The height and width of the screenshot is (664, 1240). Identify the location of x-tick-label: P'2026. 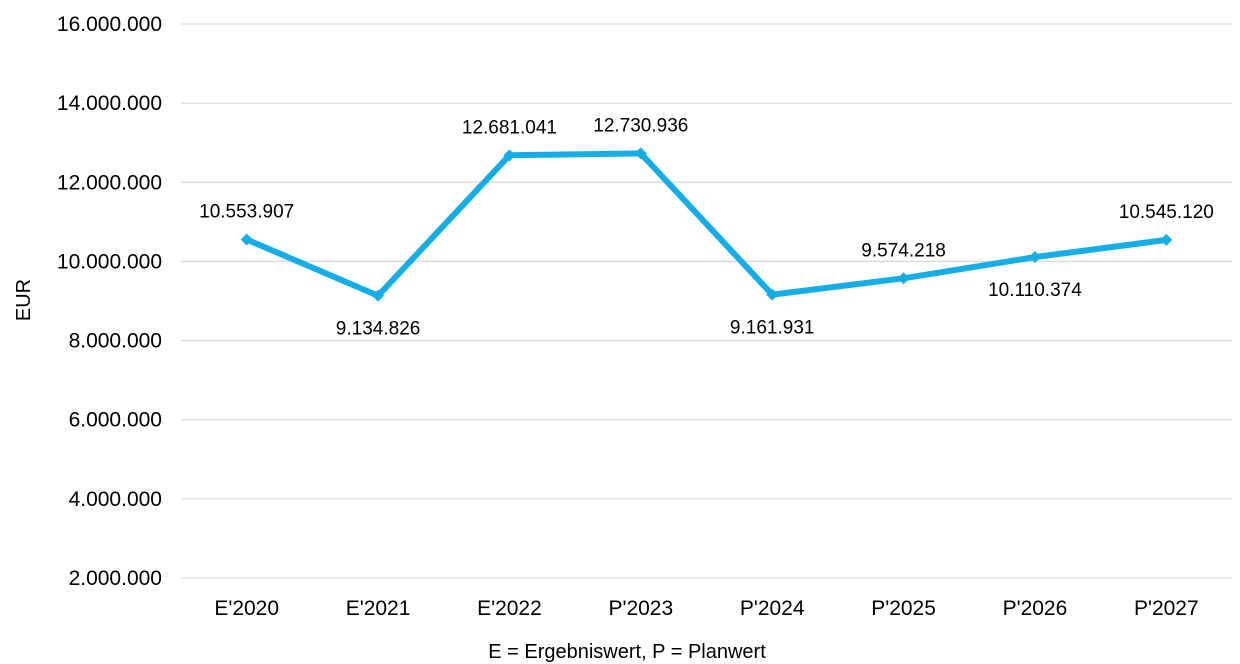
(1035, 608).